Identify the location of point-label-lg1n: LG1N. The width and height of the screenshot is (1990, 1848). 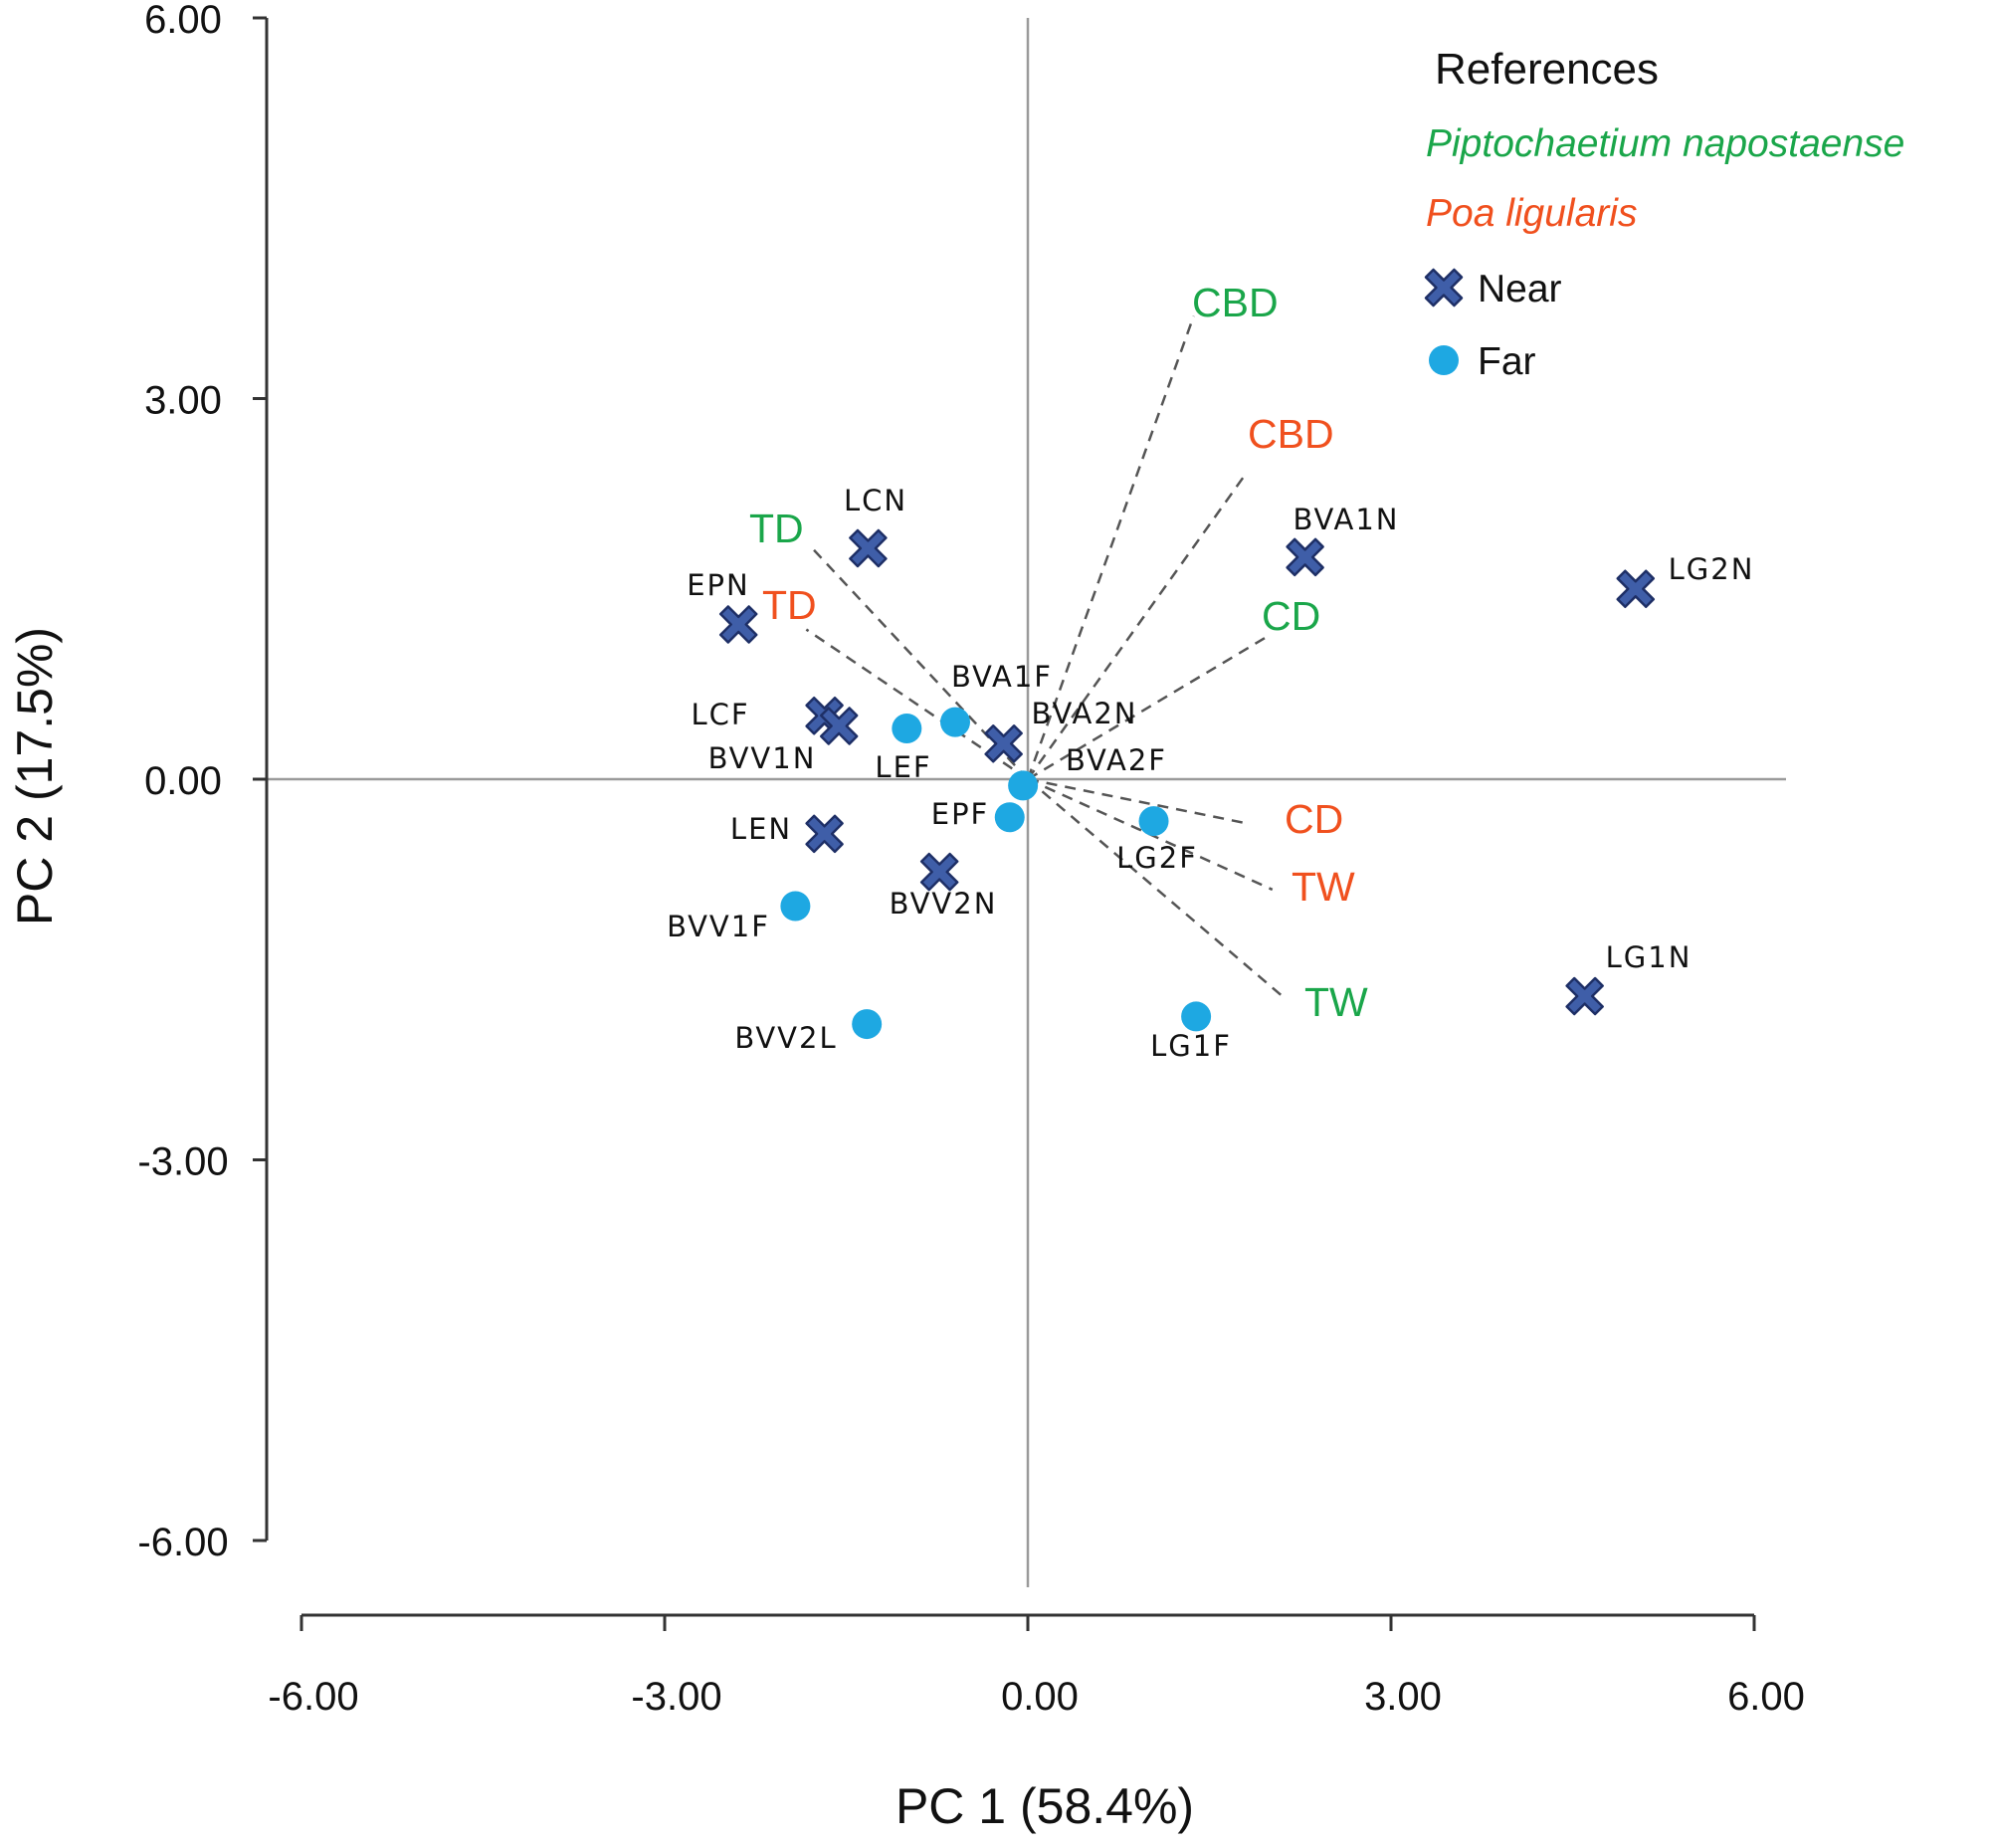
(1649, 957).